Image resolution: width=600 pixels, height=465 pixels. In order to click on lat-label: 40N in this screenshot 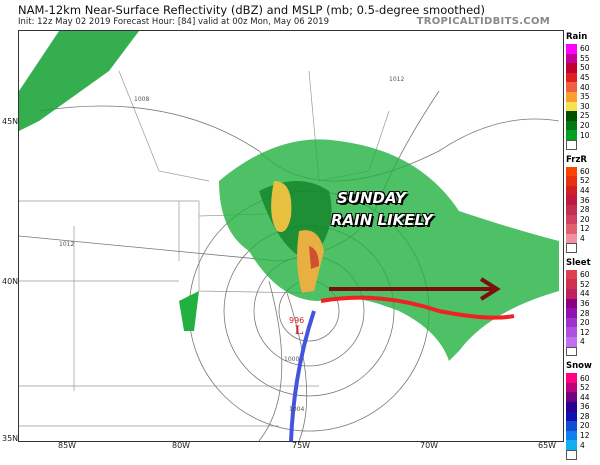, I will do `click(10, 281)`.